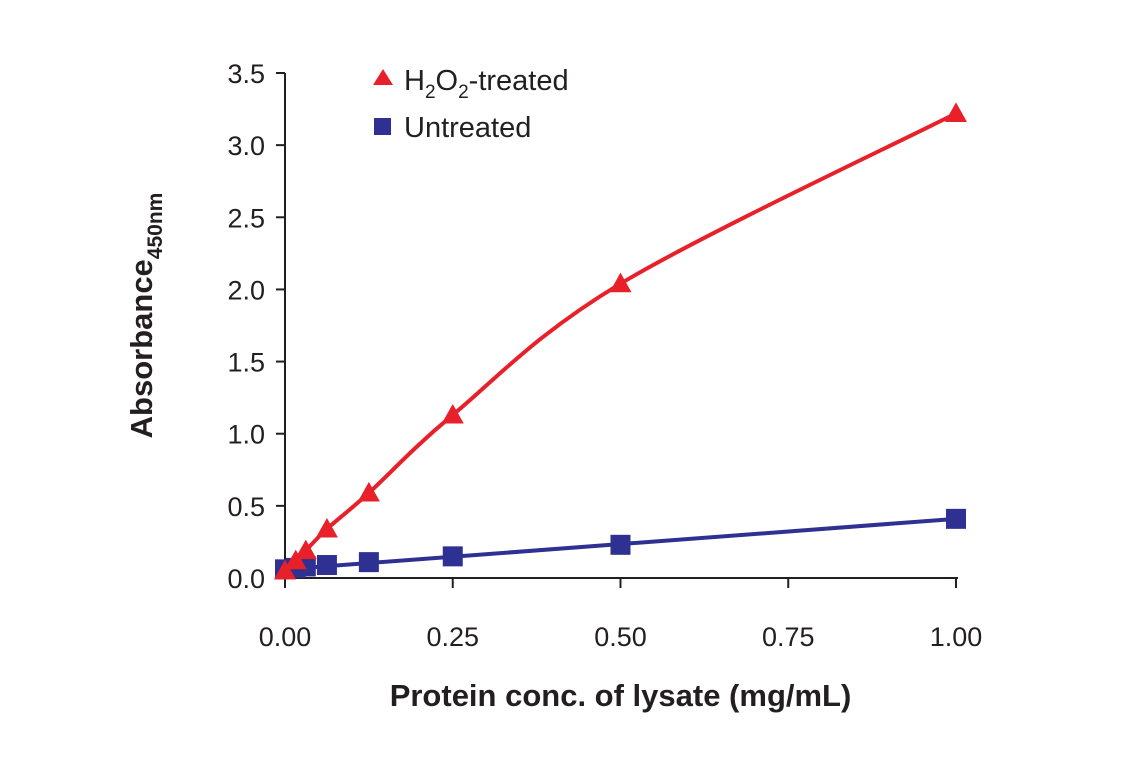 The image size is (1141, 768). What do you see at coordinates (519, 81) in the screenshot?
I see `legend-text-part: -treated` at bounding box center [519, 81].